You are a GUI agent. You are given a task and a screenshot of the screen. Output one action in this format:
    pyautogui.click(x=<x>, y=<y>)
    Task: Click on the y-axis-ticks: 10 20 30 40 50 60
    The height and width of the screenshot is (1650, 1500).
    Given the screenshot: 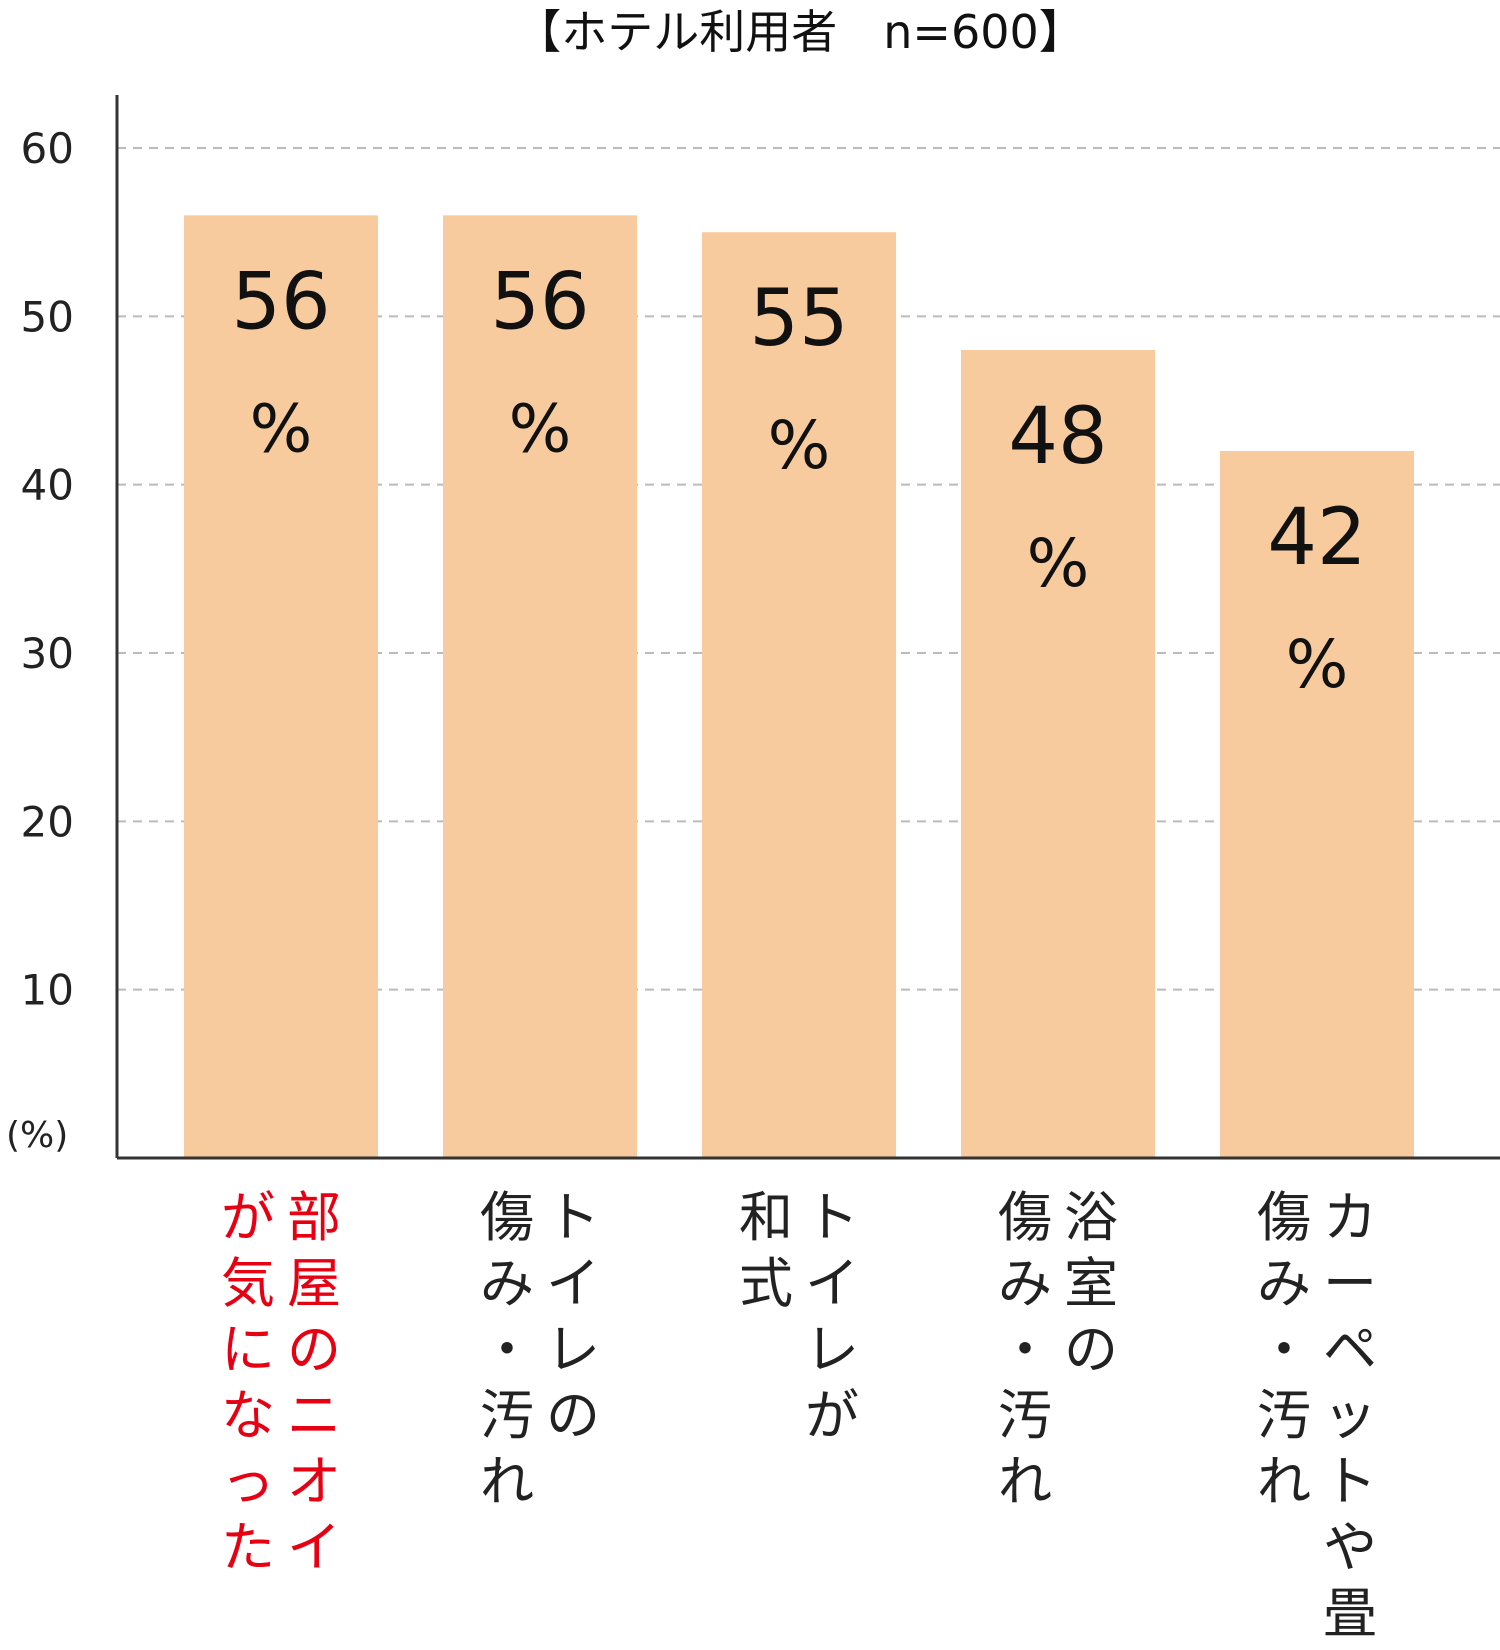 What is the action you would take?
    pyautogui.click(x=47, y=569)
    